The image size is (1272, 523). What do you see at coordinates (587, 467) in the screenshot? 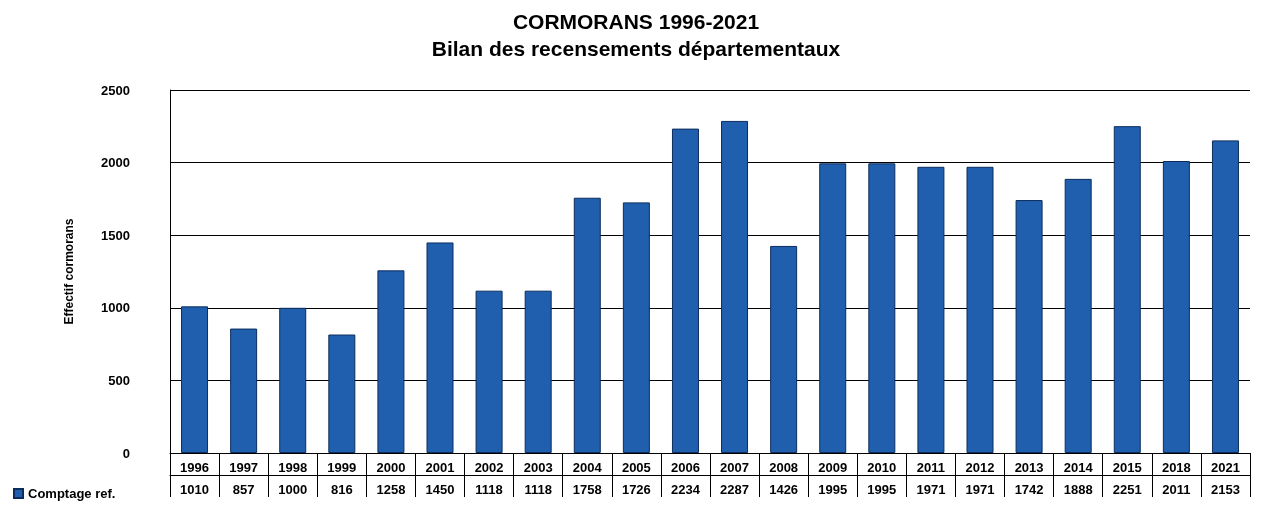
I see `x-tick-label: 2004` at bounding box center [587, 467].